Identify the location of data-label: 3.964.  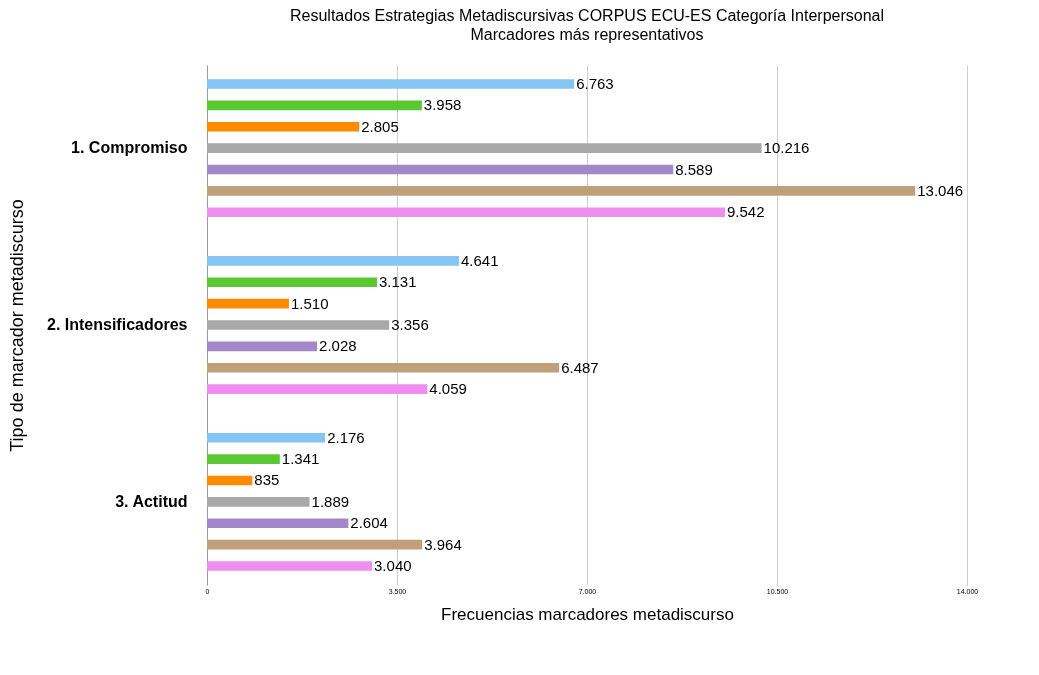
(443, 544).